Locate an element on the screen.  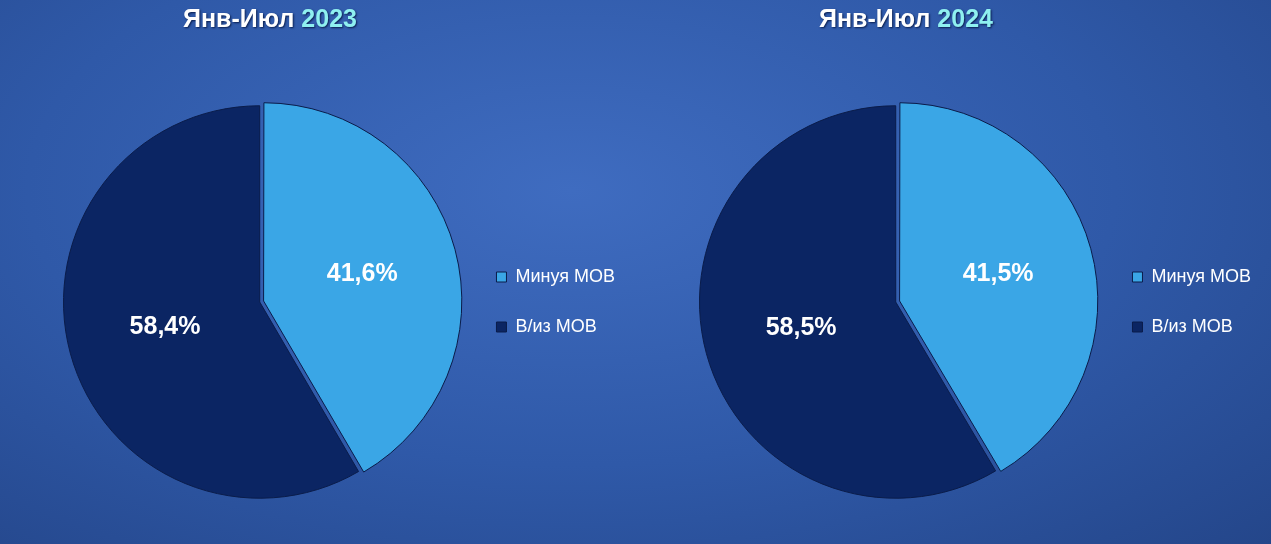
chart-title: Янв-Июл 2024 is located at coordinates (906, 18).